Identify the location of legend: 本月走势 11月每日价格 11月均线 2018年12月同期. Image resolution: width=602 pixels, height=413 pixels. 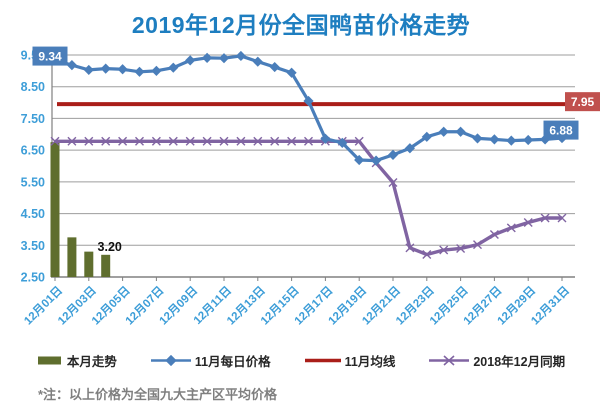
(301, 360).